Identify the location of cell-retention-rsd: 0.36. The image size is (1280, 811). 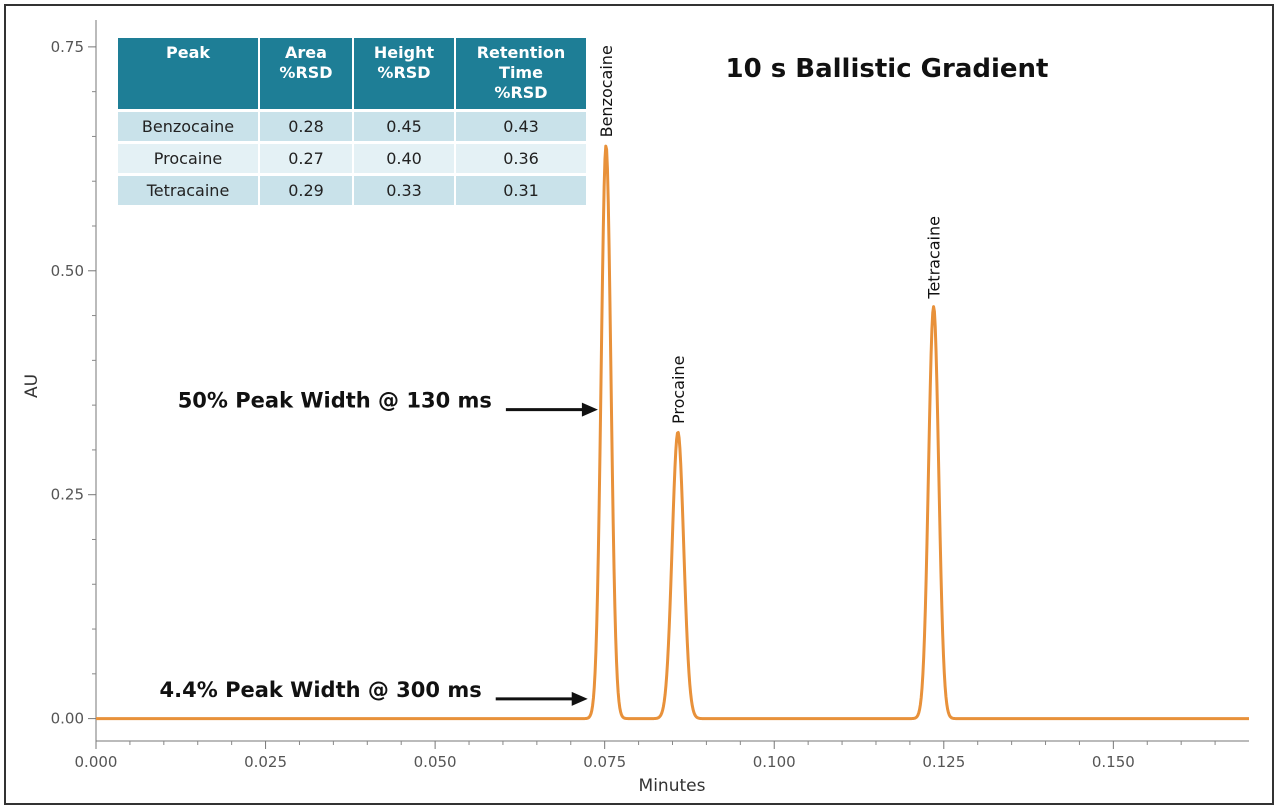
(521, 158).